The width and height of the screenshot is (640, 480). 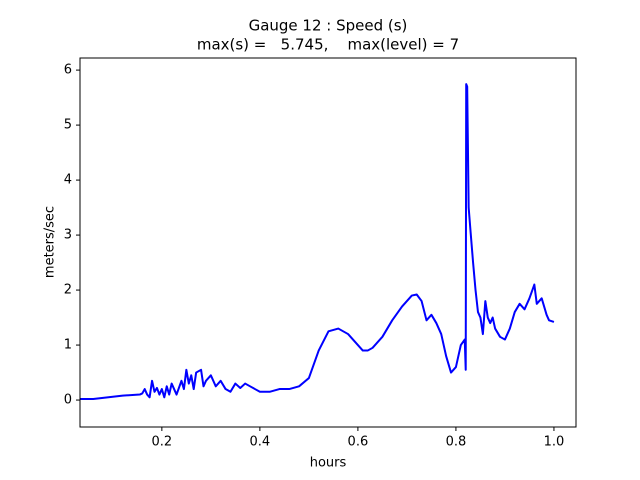 What do you see at coordinates (50, 242) in the screenshot?
I see `y-axis-label: meters/sec` at bounding box center [50, 242].